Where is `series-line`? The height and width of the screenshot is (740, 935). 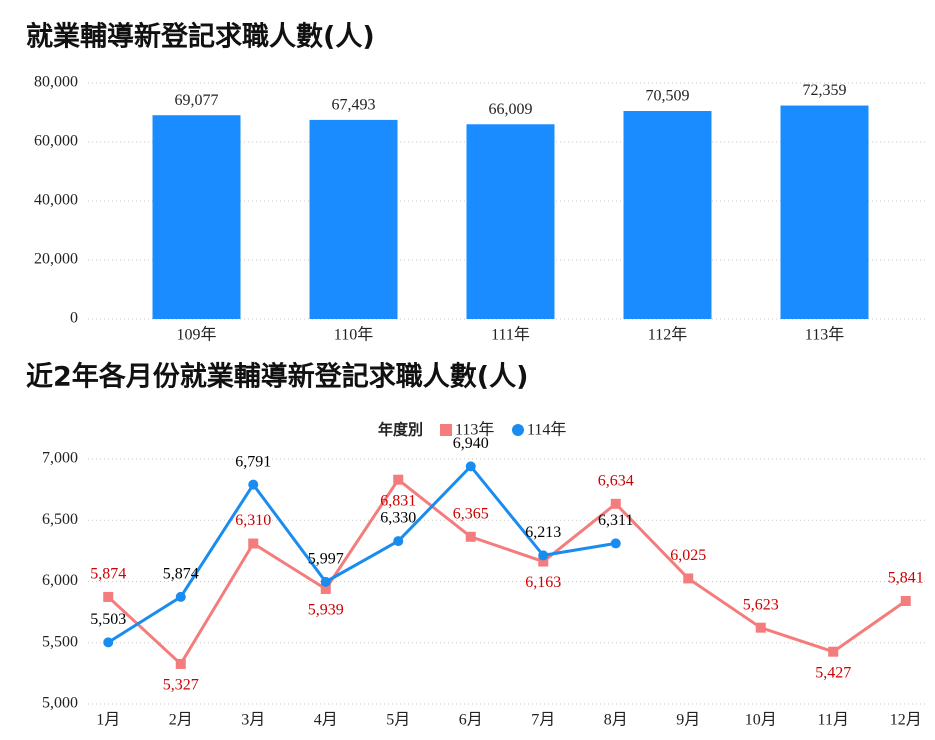 series-line is located at coordinates (361, 554).